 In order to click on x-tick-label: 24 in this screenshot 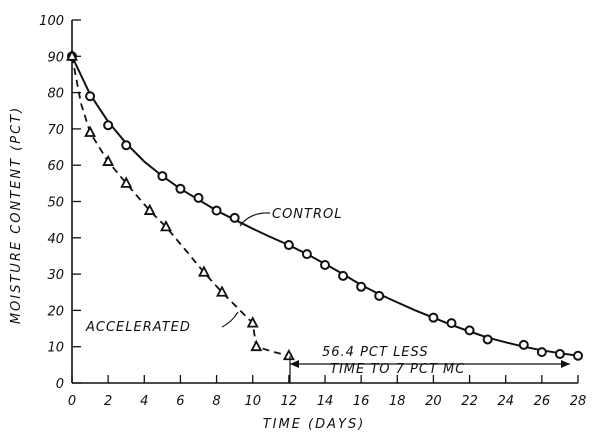, I will do `click(505, 401)`.